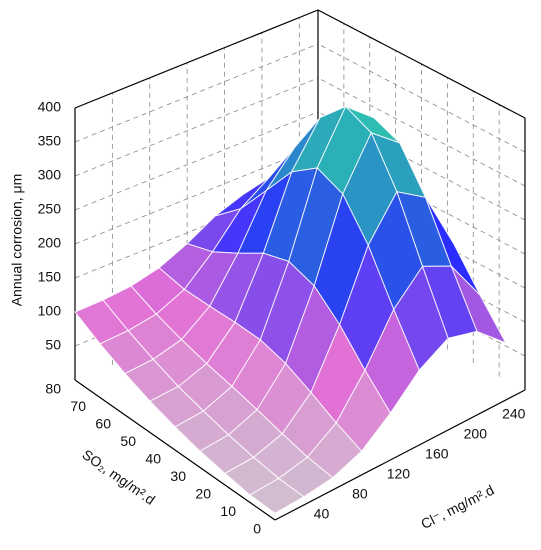  What do you see at coordinates (476, 434) in the screenshot?
I see `x-tick-label: 200` at bounding box center [476, 434].